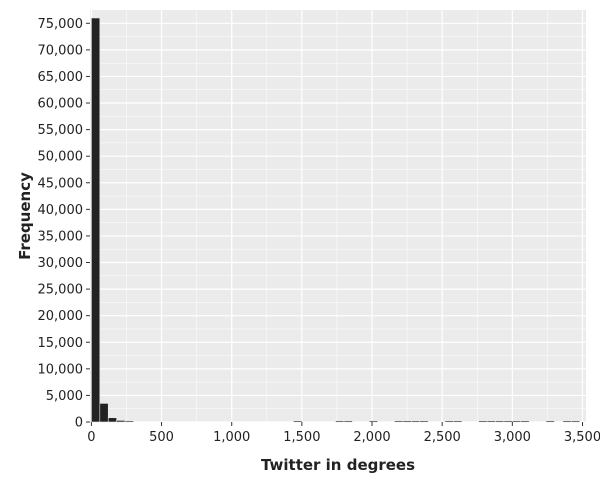 This screenshot has height=480, width=600. What do you see at coordinates (371, 437) in the screenshot?
I see `x-tick-label: 2,000` at bounding box center [371, 437].